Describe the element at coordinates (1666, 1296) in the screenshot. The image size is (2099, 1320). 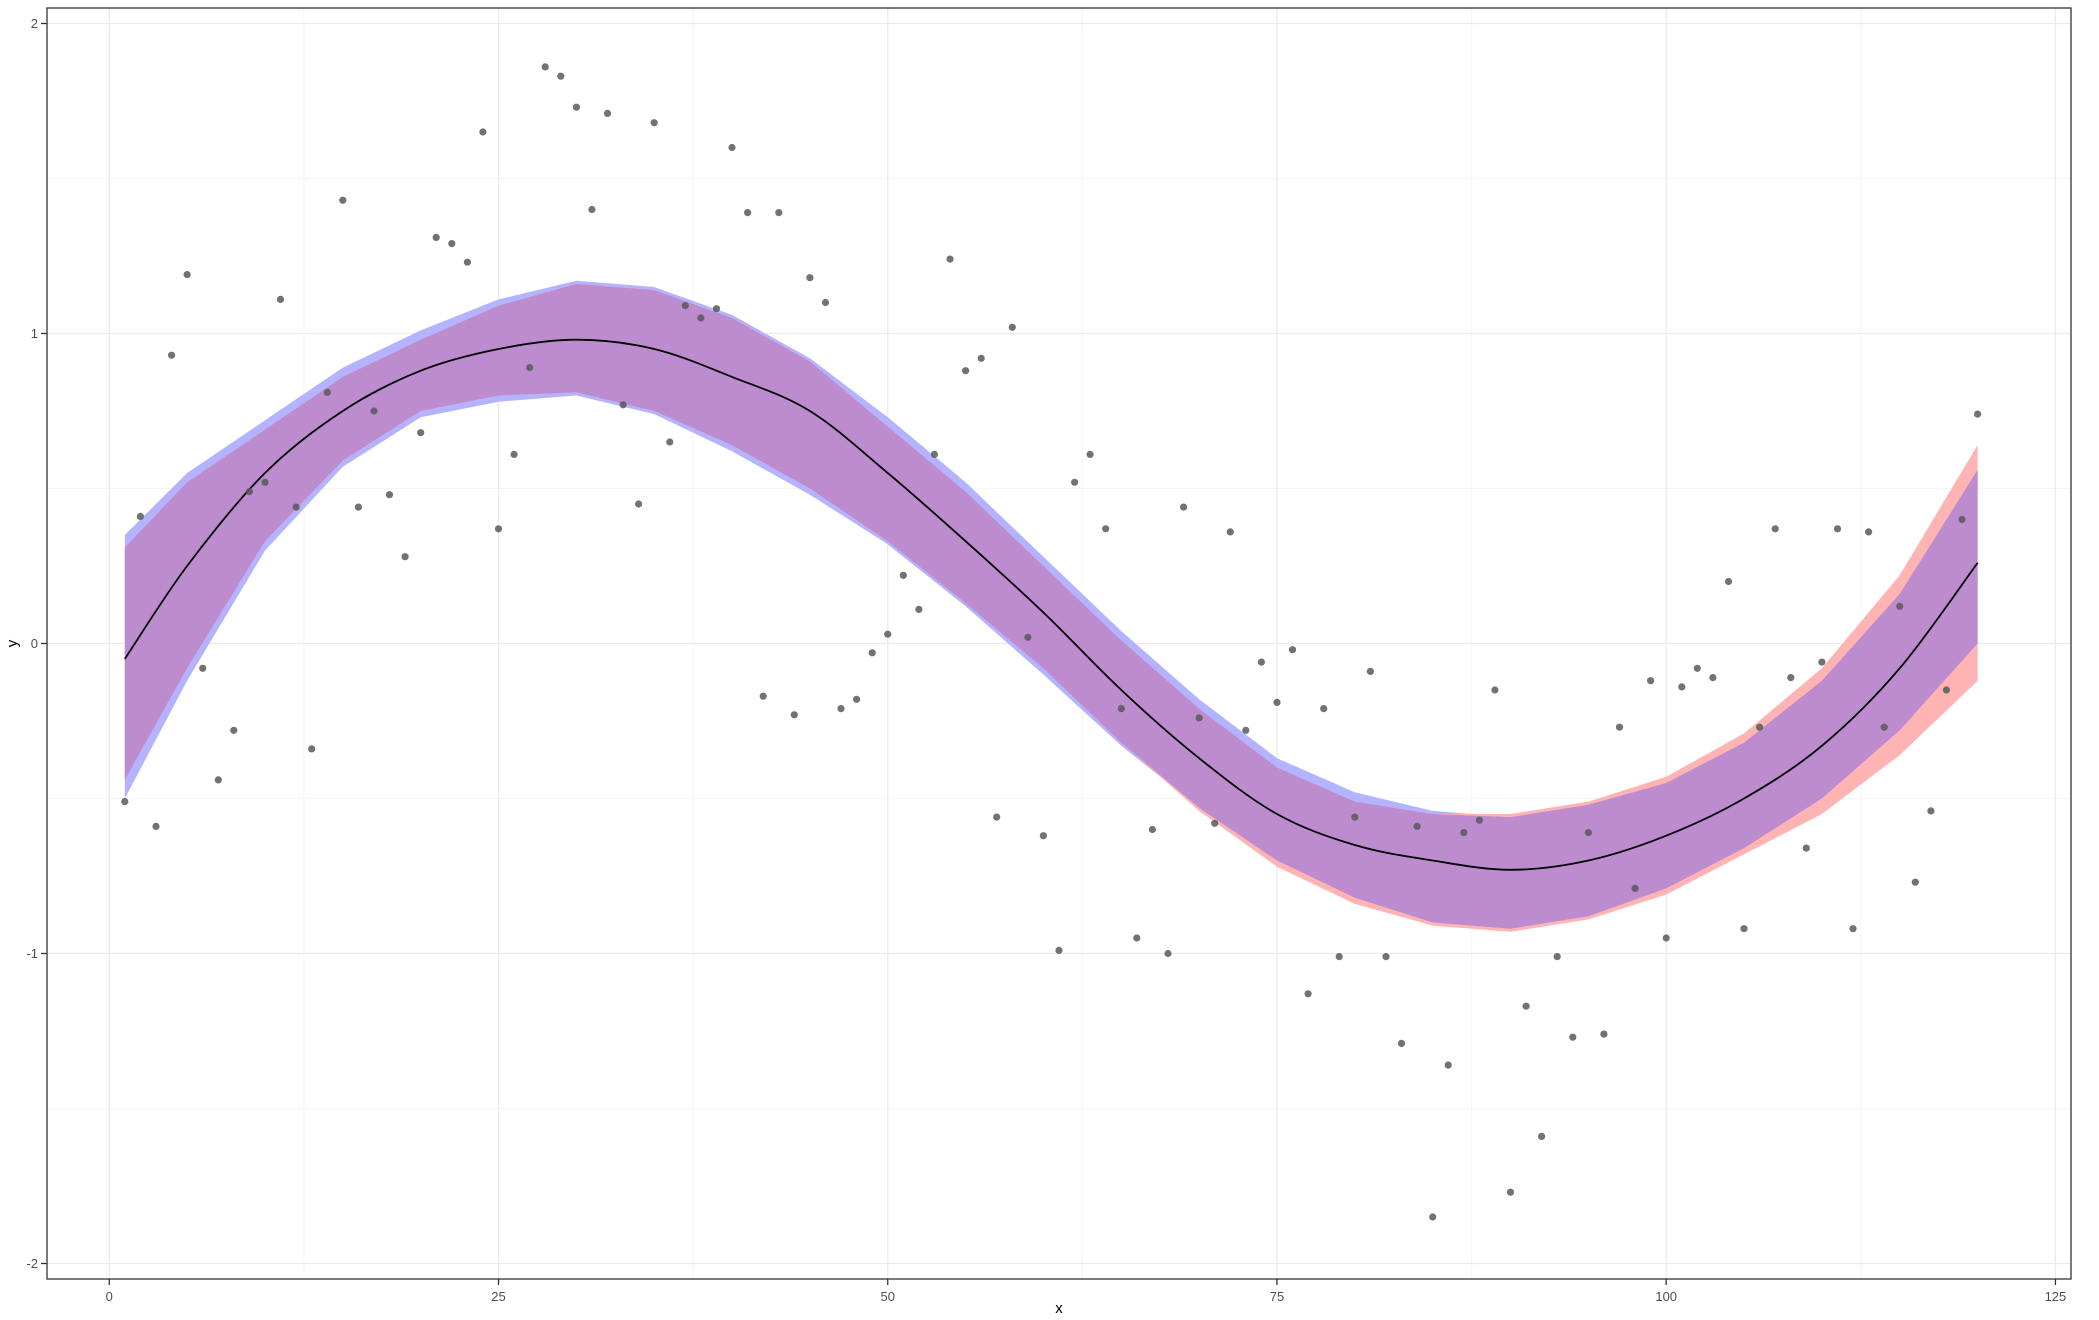
I see `x-tick-label: 100` at that location.